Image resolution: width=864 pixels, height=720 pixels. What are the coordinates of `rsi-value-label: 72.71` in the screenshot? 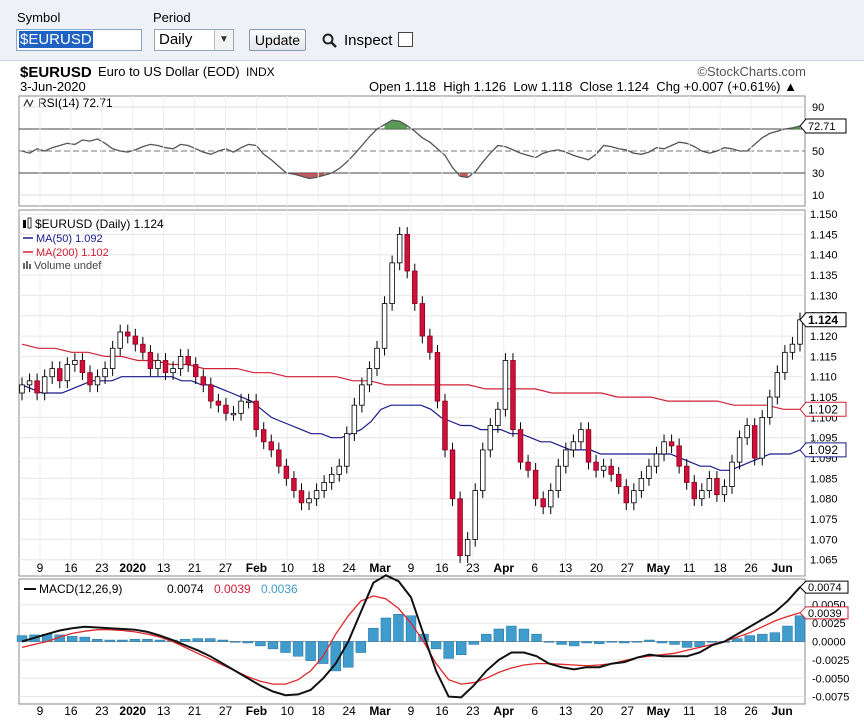 It's located at (822, 127).